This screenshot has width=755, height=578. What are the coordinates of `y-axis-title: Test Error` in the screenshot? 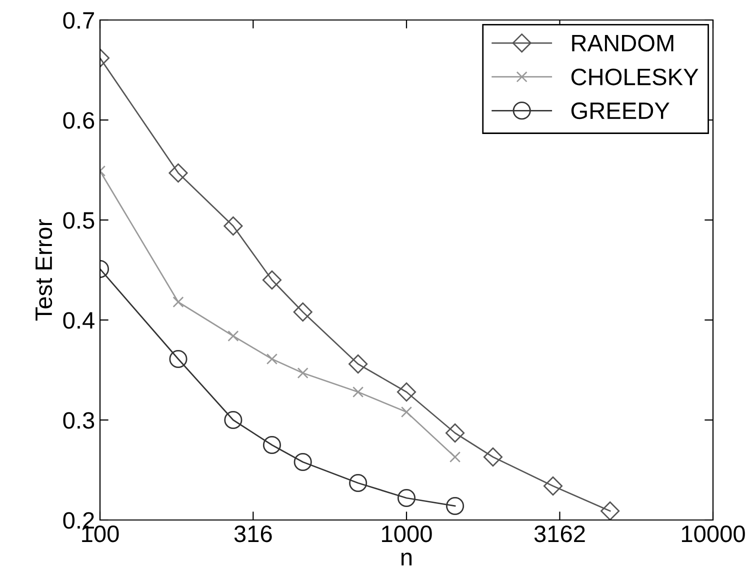 It's located at (44, 270).